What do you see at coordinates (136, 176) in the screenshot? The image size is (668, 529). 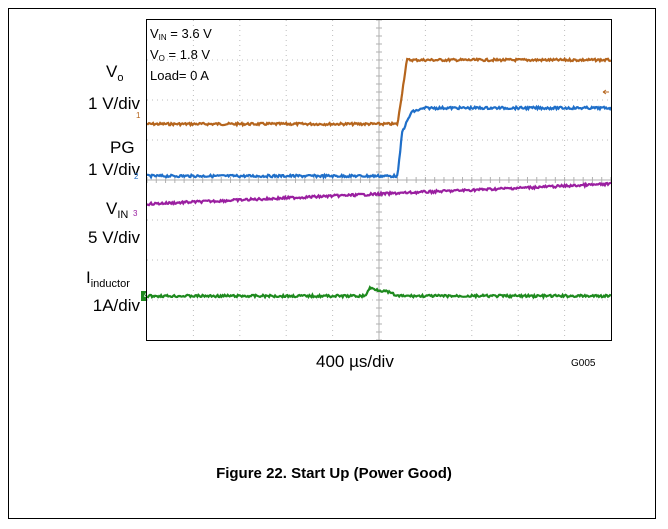 I see `ch2-marker: 2` at bounding box center [136, 176].